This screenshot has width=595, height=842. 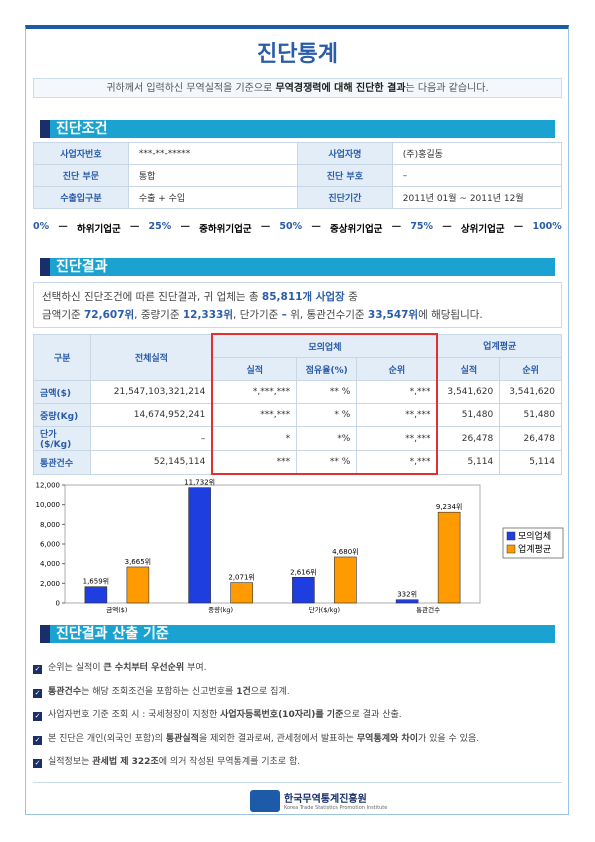 What do you see at coordinates (325, 799) in the screenshot?
I see `footer-org: 한국무역통계진흥원` at bounding box center [325, 799].